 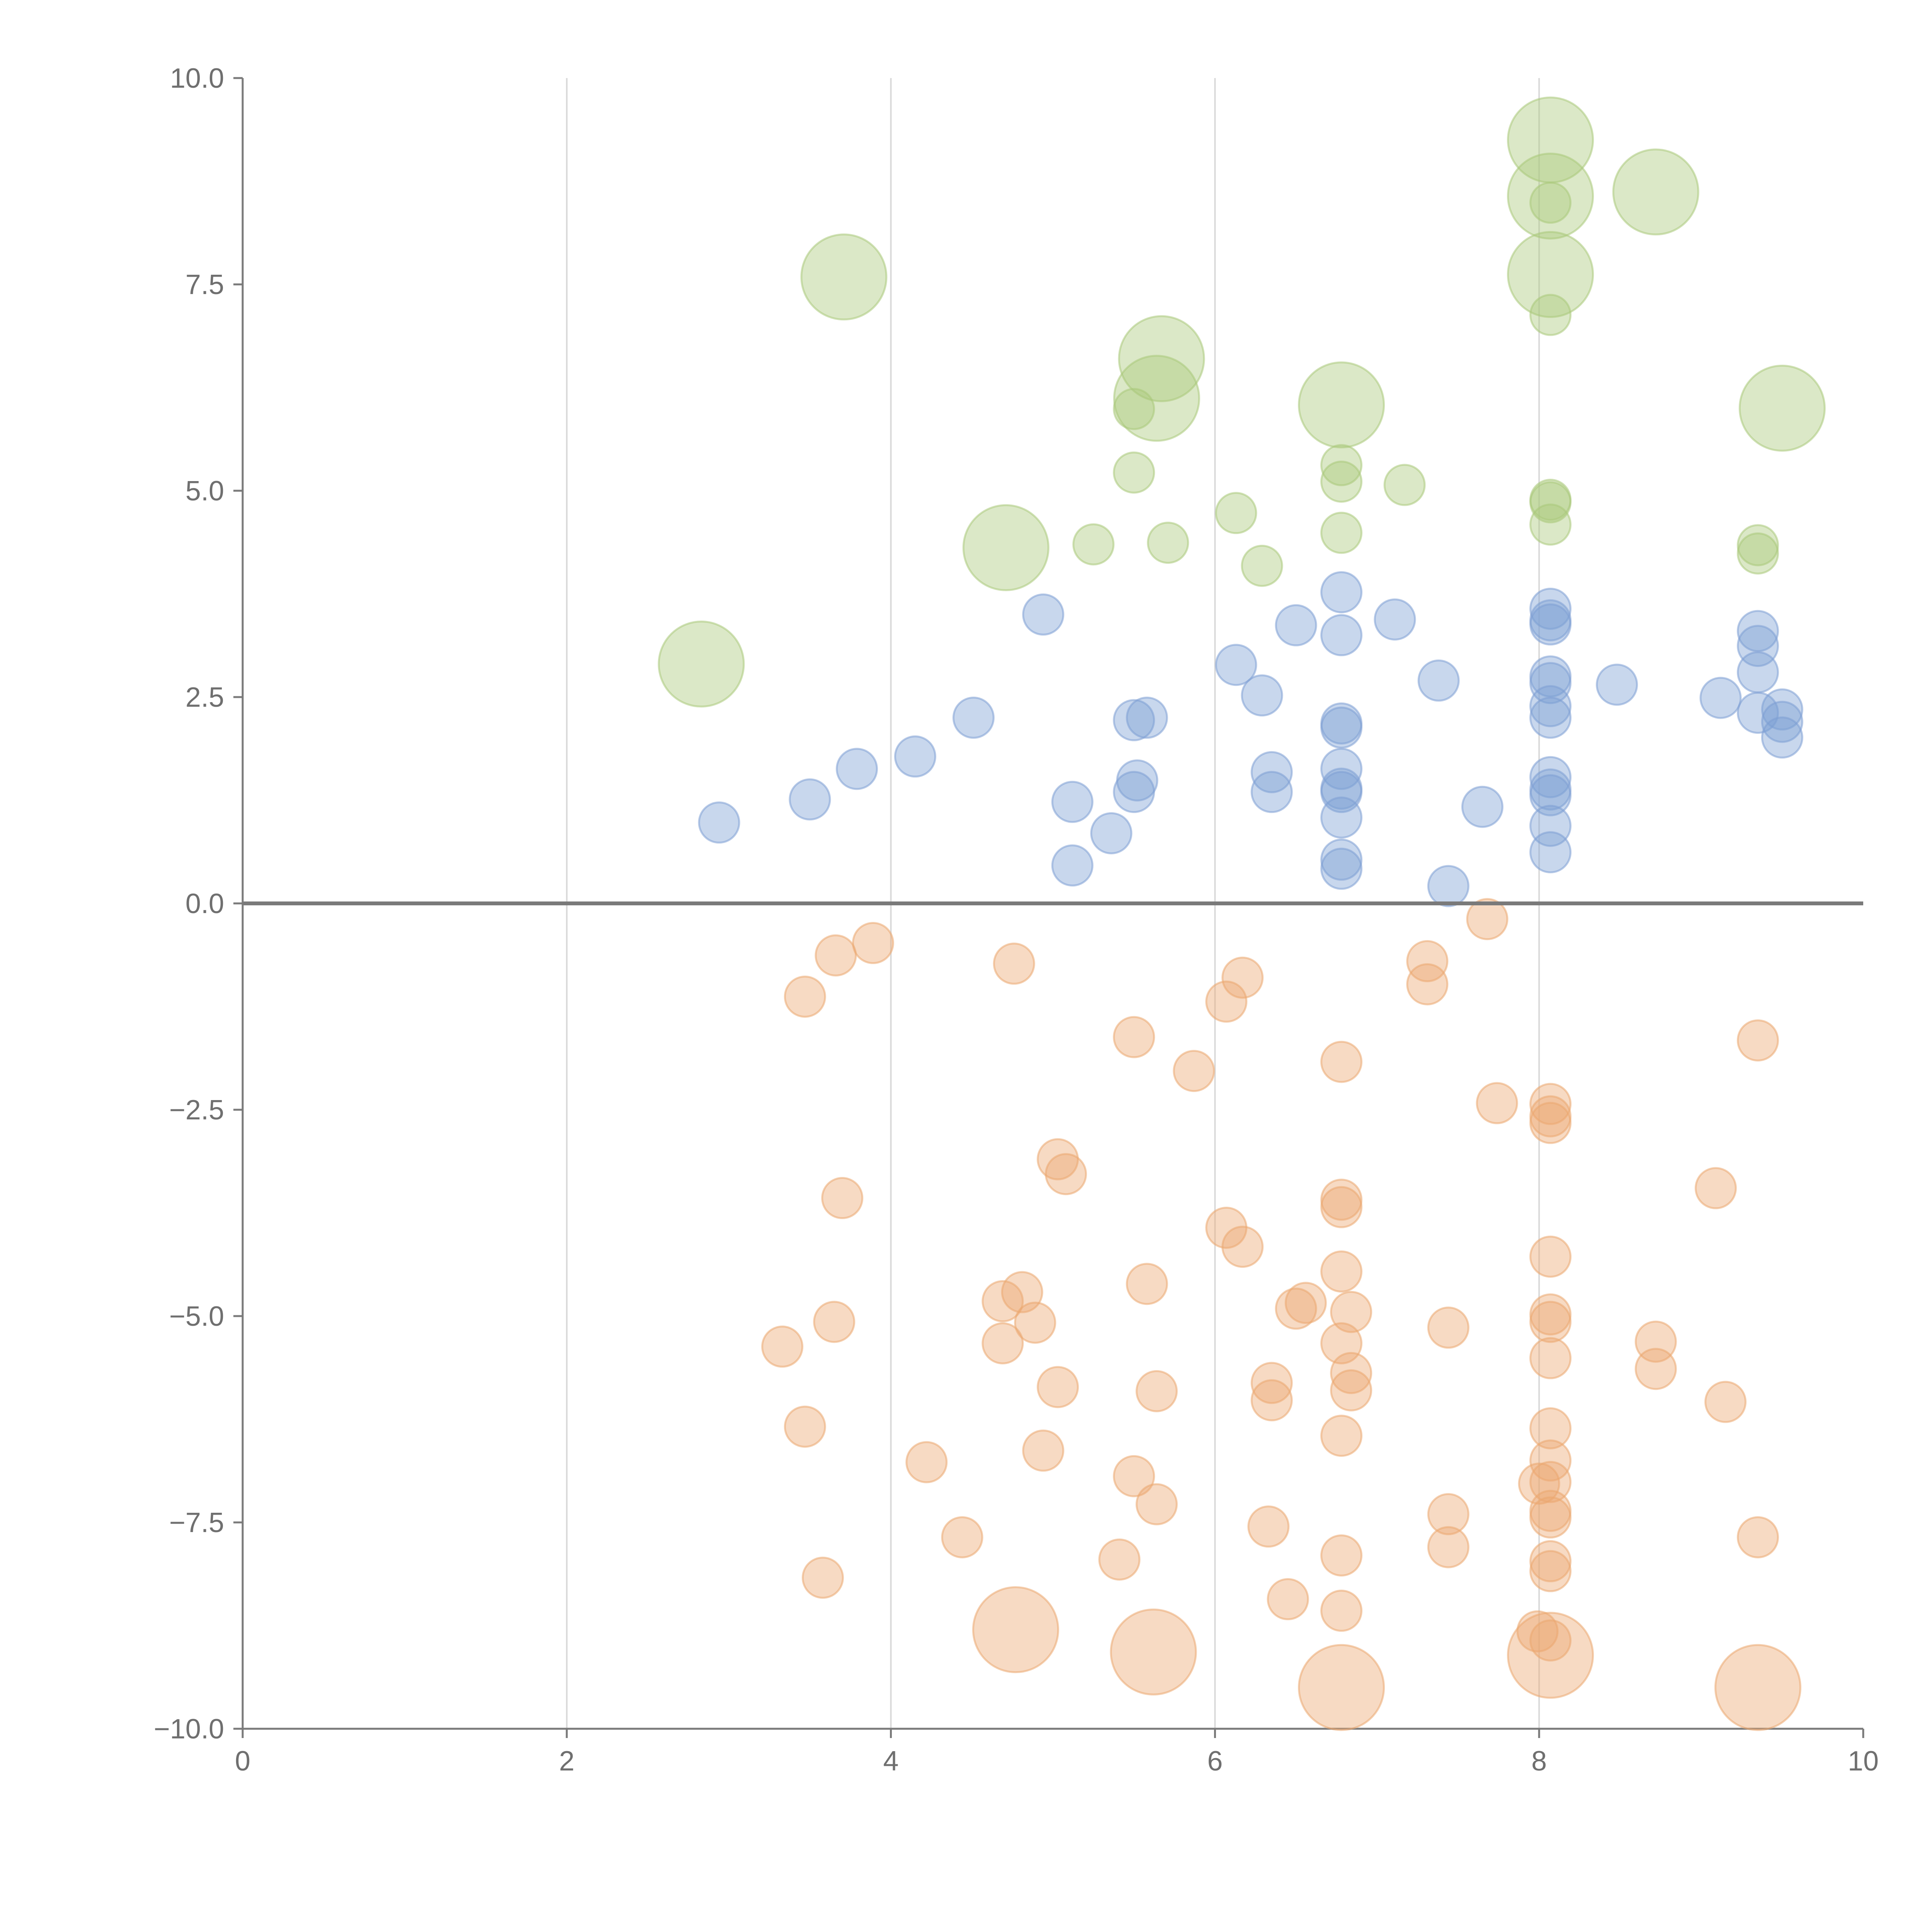 What do you see at coordinates (891, 1761) in the screenshot?
I see `x-tick-label: 4` at bounding box center [891, 1761].